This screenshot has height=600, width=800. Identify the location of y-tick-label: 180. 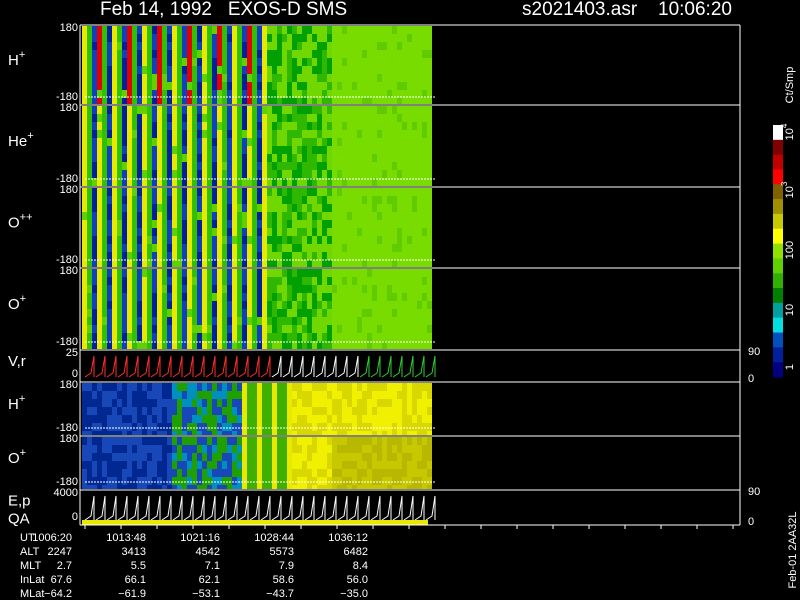
(69, 28).